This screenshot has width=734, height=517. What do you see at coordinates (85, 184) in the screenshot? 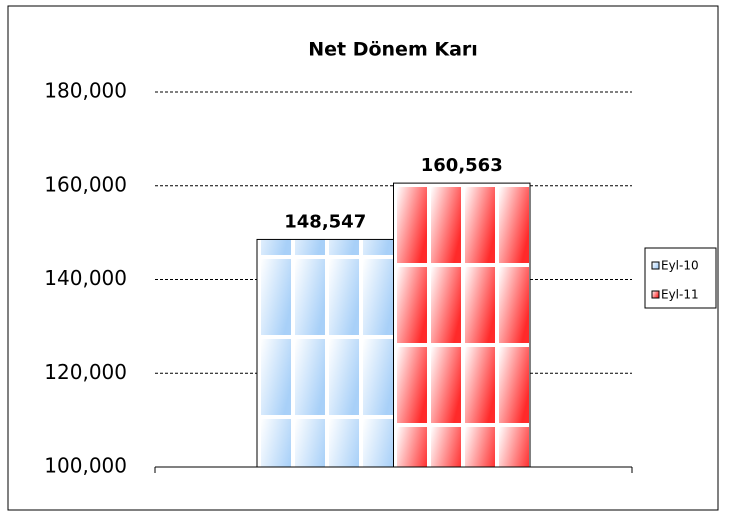
I see `y-tick-label: 160,000` at bounding box center [85, 184].